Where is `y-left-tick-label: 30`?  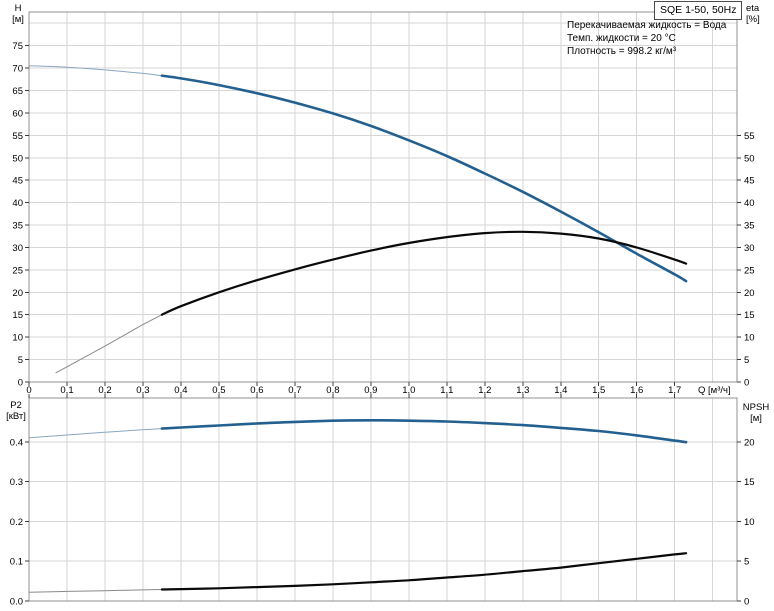
y-left-tick-label: 30 is located at coordinates (17, 248).